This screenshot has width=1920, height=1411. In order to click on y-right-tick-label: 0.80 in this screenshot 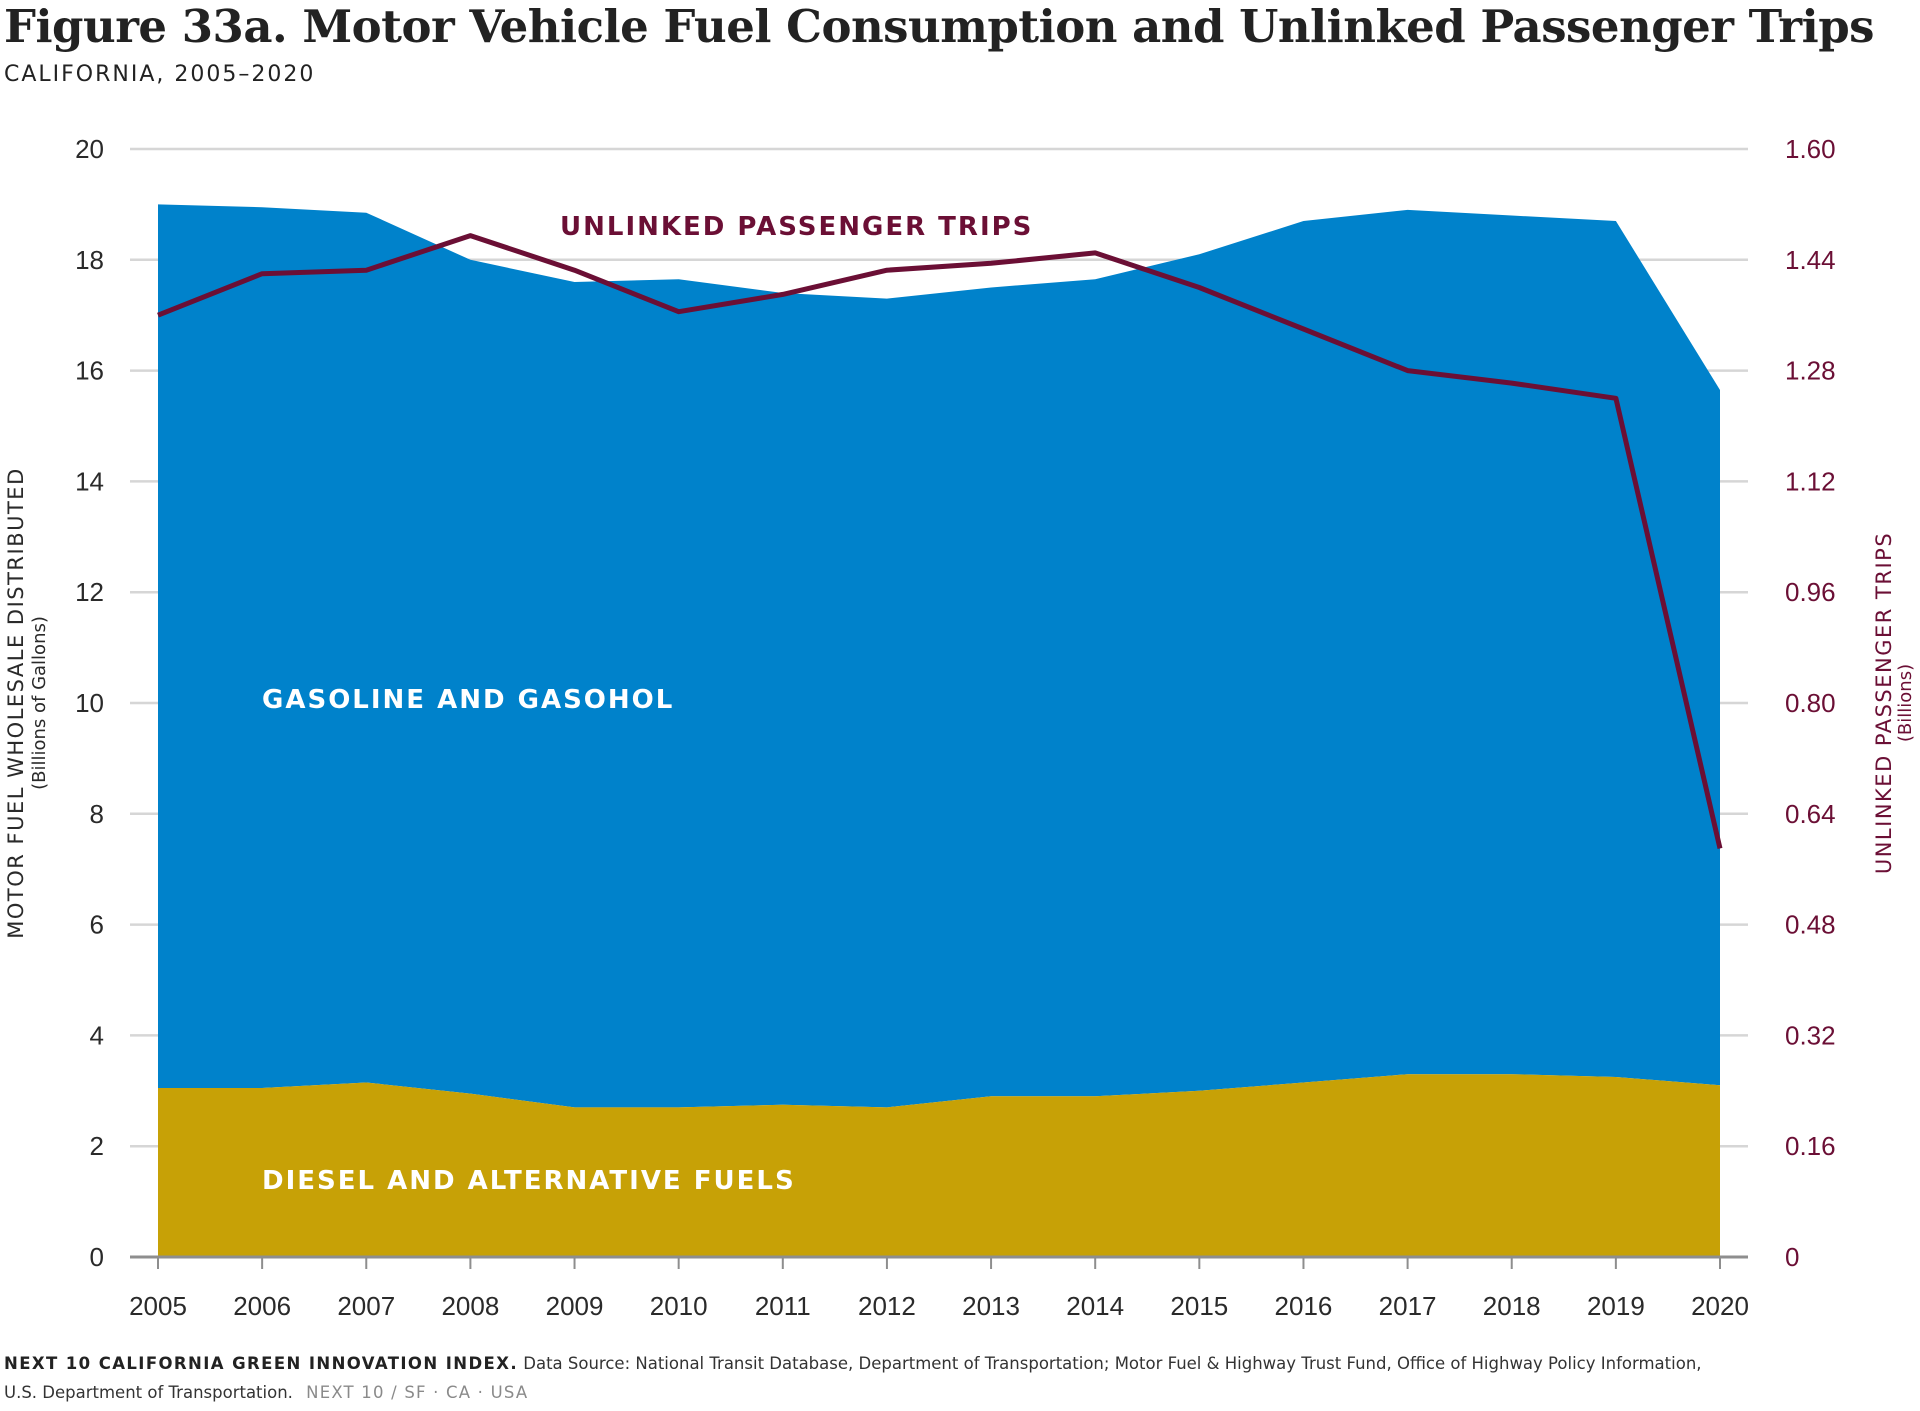, I will do `click(1810, 703)`.